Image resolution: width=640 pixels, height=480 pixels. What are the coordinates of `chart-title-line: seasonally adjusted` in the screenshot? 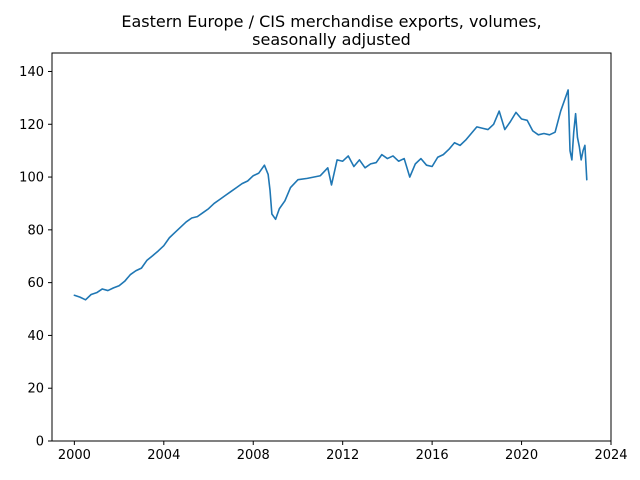 It's located at (331, 39).